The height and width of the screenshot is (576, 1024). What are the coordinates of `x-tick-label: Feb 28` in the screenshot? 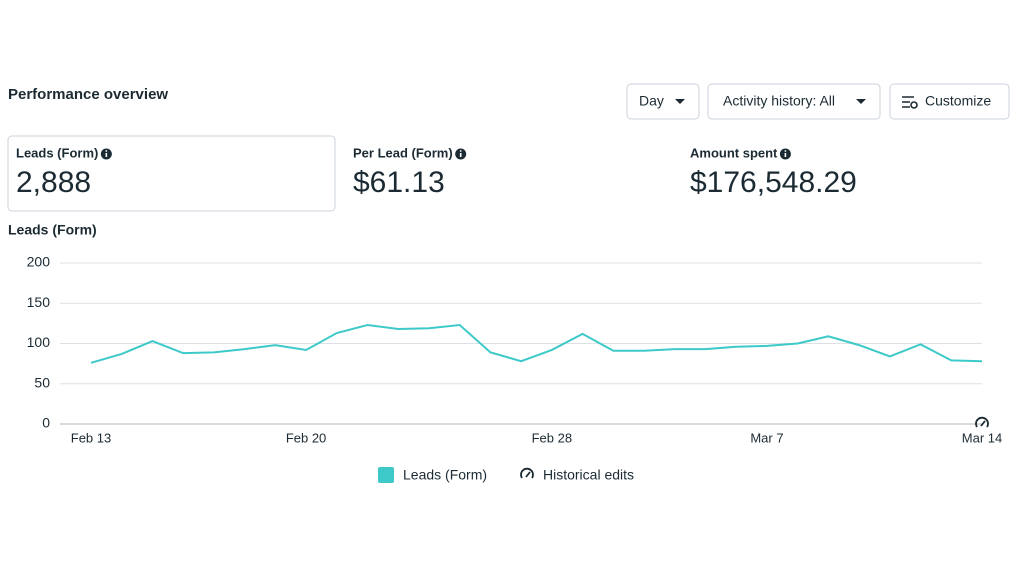 It's located at (552, 437).